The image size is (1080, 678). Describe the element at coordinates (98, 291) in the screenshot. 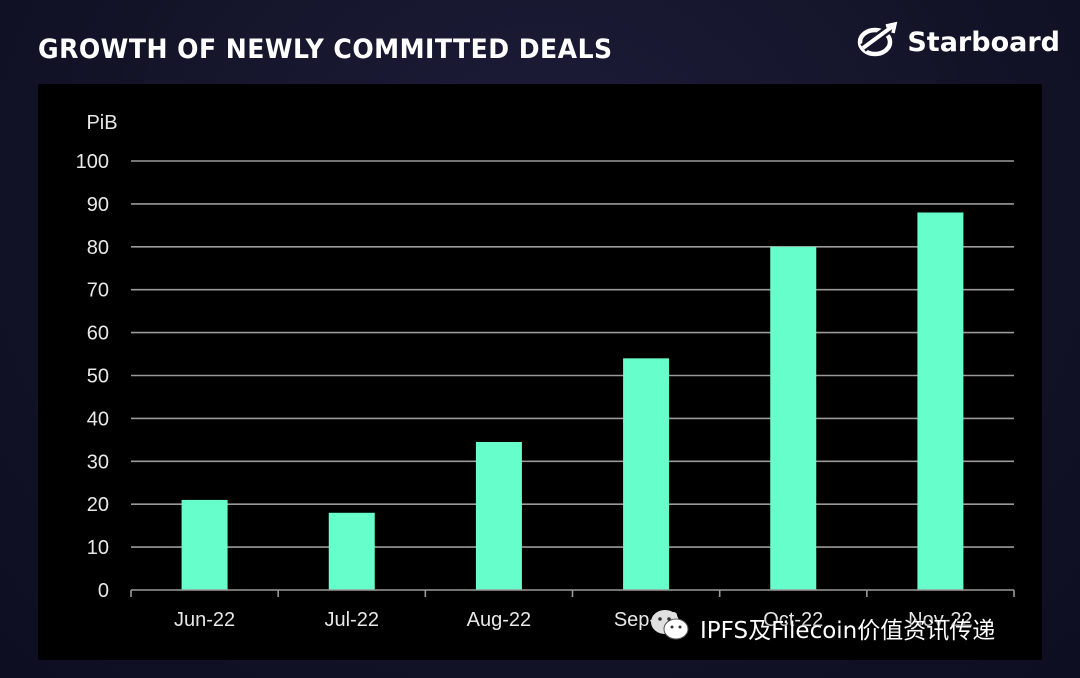

I see `y-tick-label: 70` at that location.